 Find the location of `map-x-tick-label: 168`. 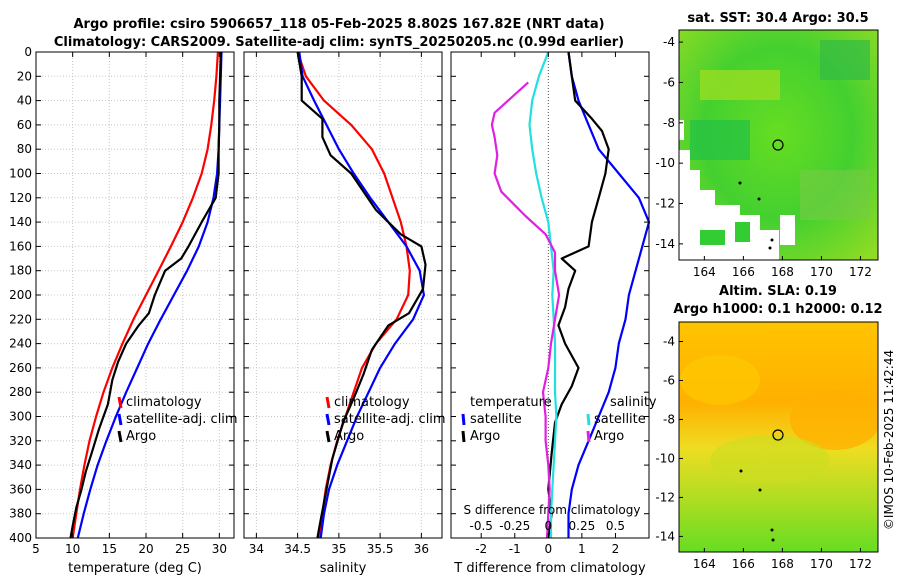

map-x-tick-label: 168 is located at coordinates (782, 272).